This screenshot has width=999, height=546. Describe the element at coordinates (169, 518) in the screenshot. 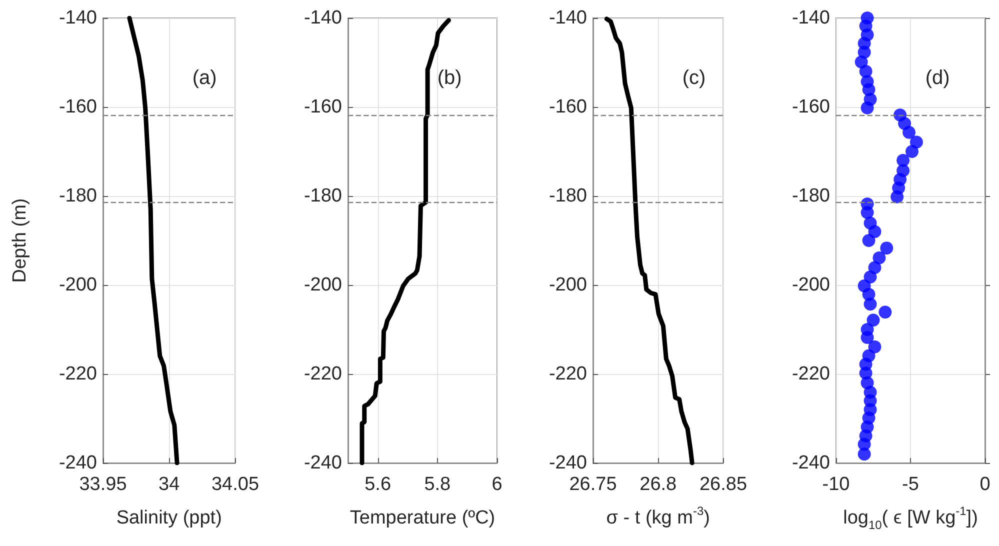

I see `x-axis-title: Salinity (ppt)` at that location.